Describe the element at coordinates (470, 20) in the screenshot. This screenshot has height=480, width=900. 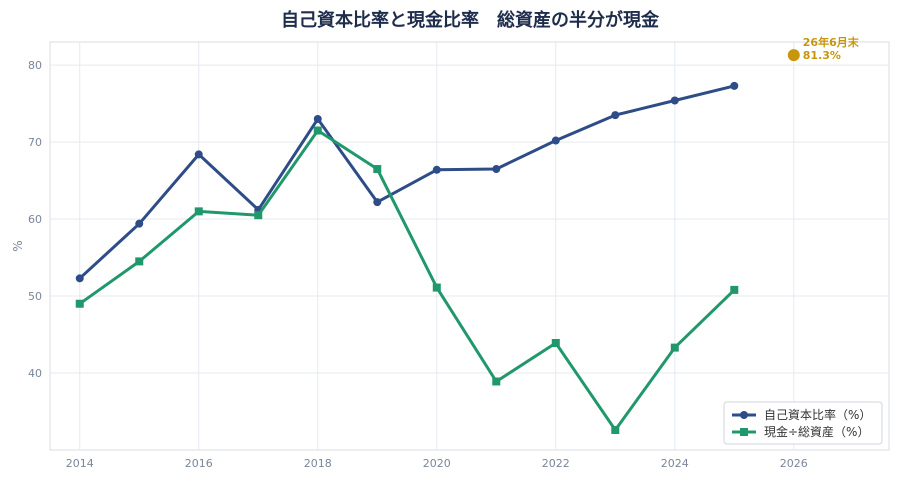
I see `chart-title: 自己資本比率と現金比率 総資産の半分が現金` at that location.